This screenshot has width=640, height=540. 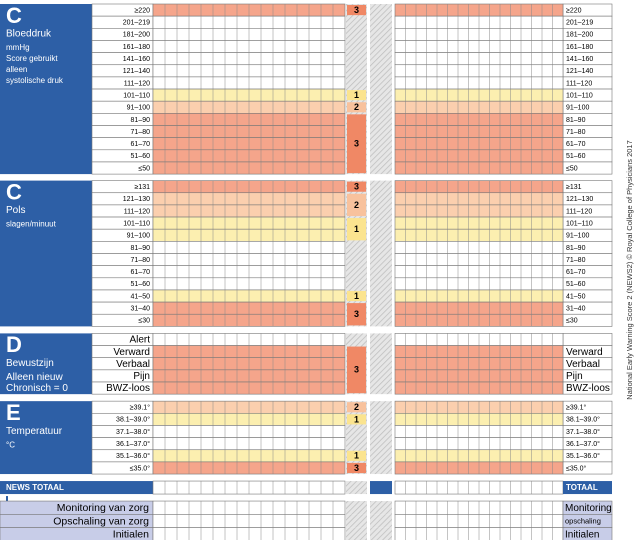 I want to click on row-label: 111–120, so click(x=137, y=83).